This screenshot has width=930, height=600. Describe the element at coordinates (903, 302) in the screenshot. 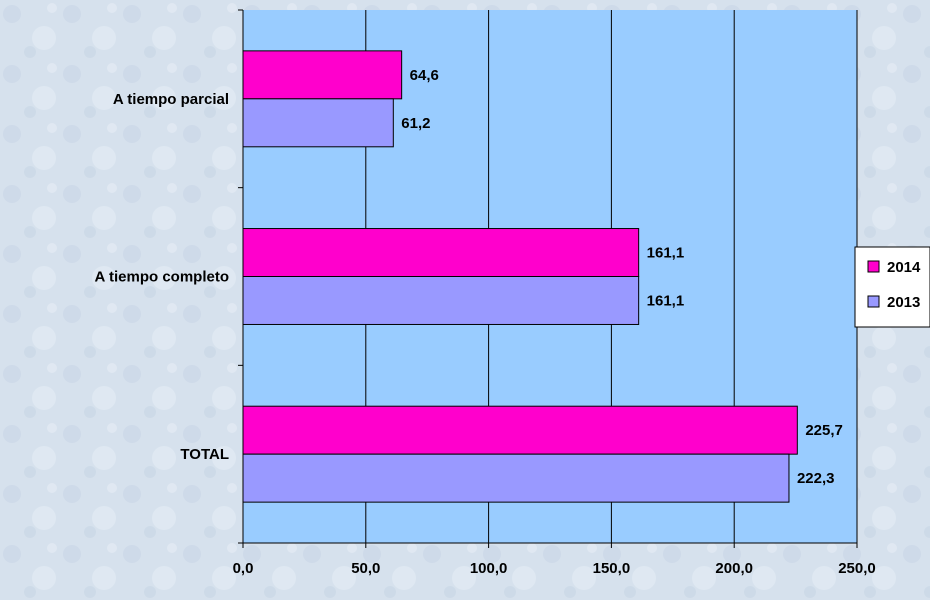

I see `legend-label: 2013` at that location.